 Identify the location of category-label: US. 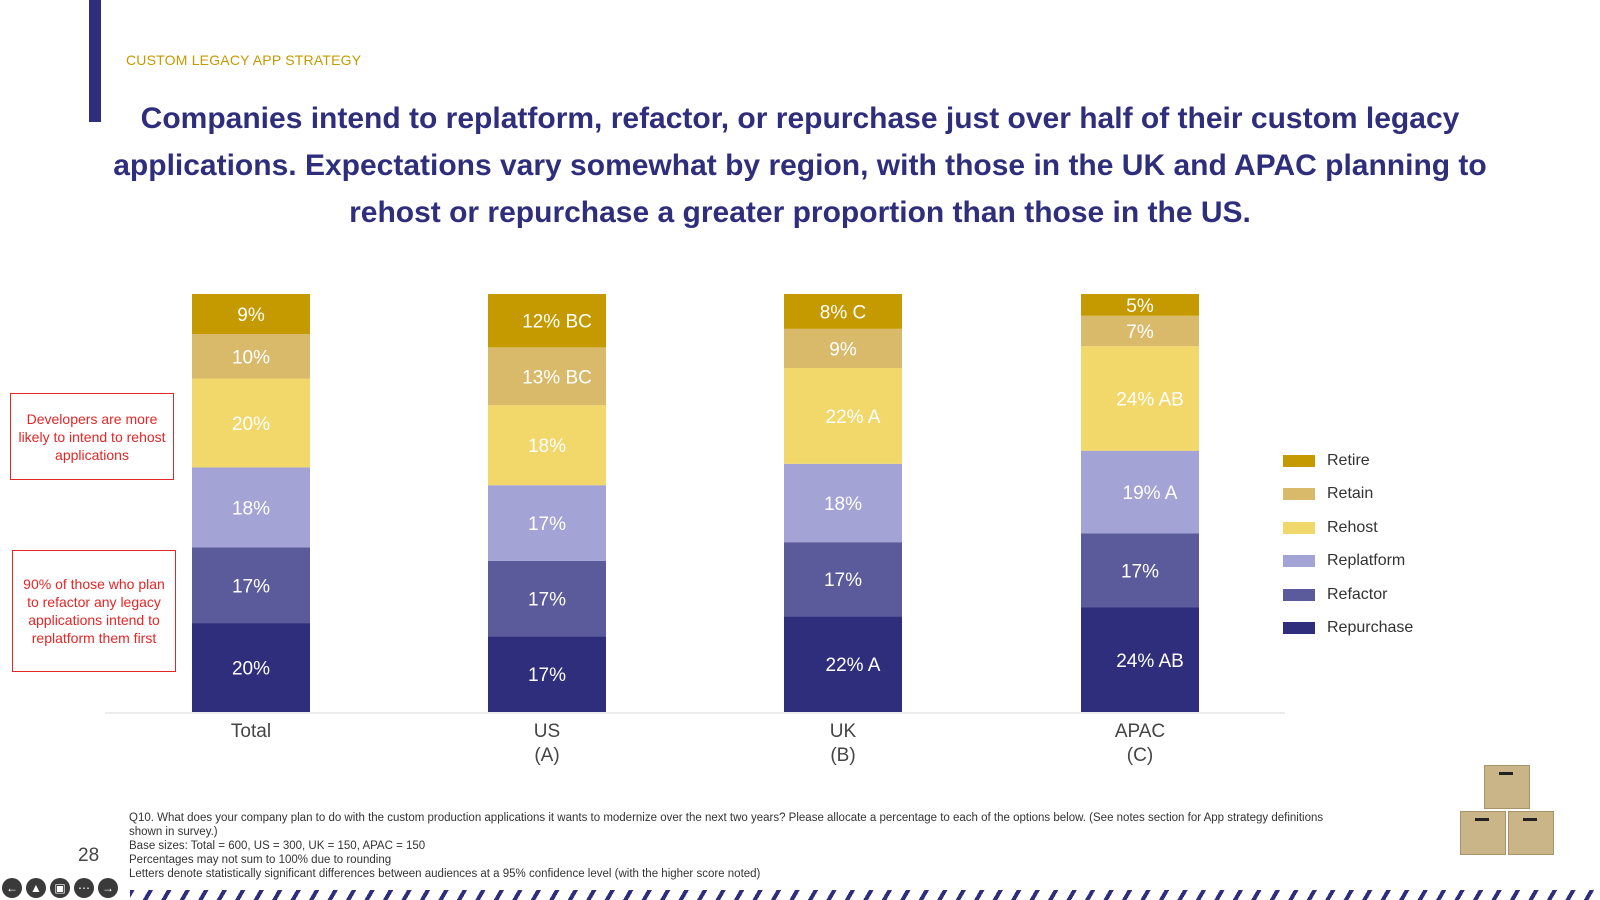
(547, 731).